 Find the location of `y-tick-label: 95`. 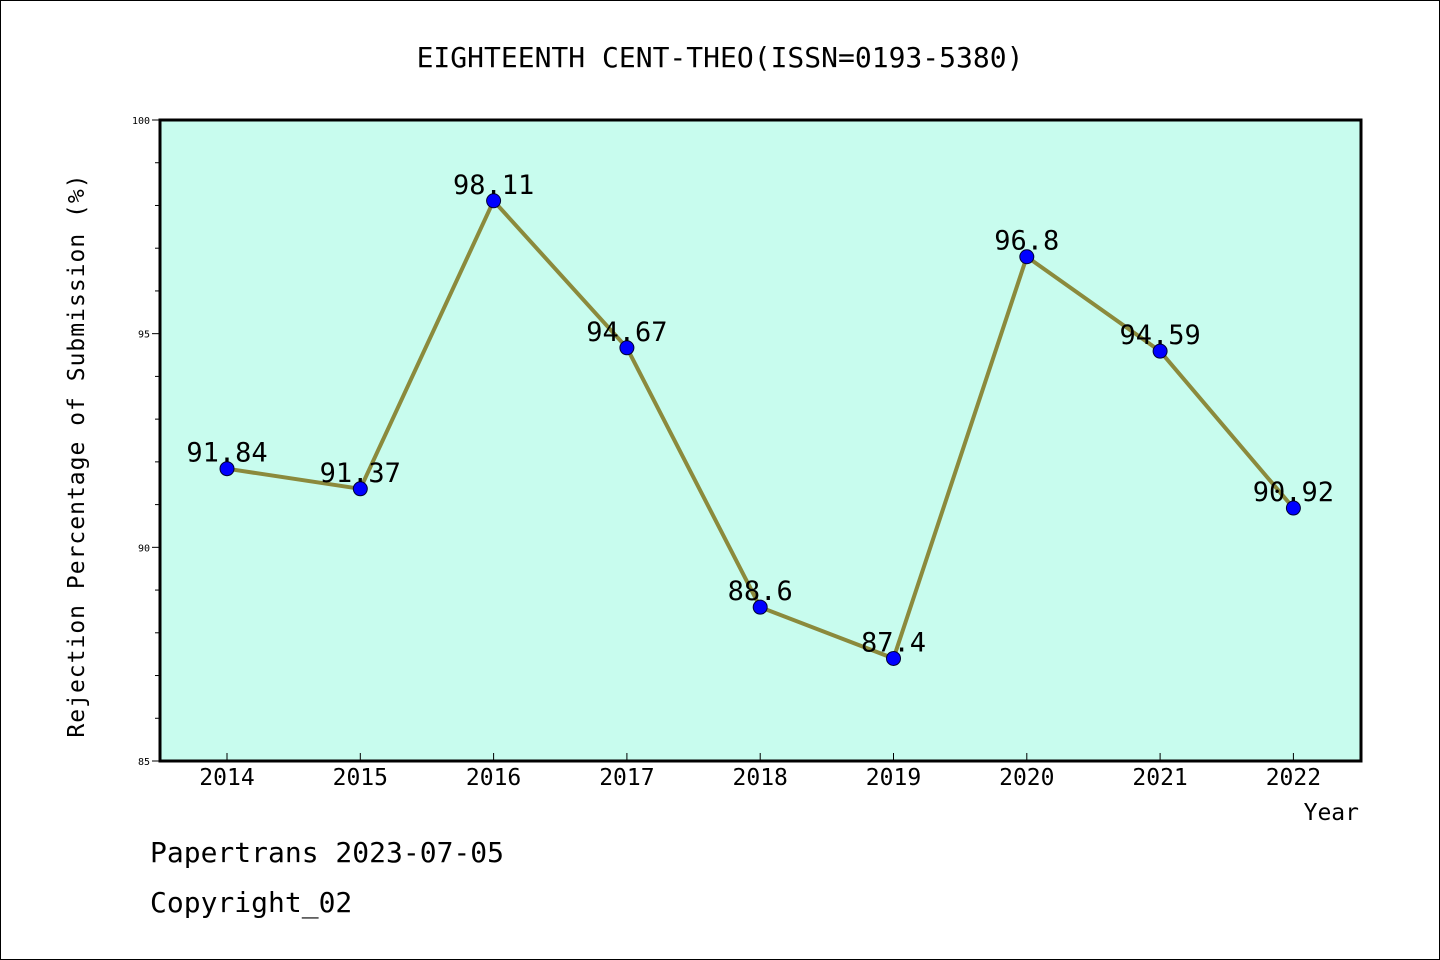

y-tick-label: 95 is located at coordinates (144, 335).